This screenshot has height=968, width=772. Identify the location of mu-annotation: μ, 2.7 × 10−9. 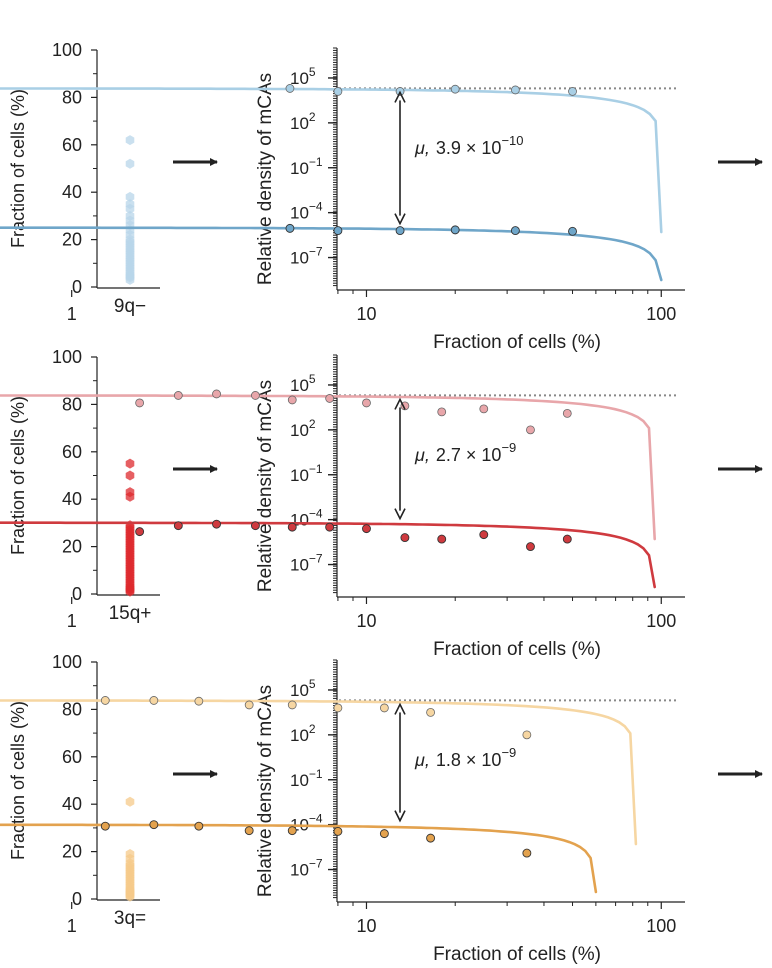
(465, 452).